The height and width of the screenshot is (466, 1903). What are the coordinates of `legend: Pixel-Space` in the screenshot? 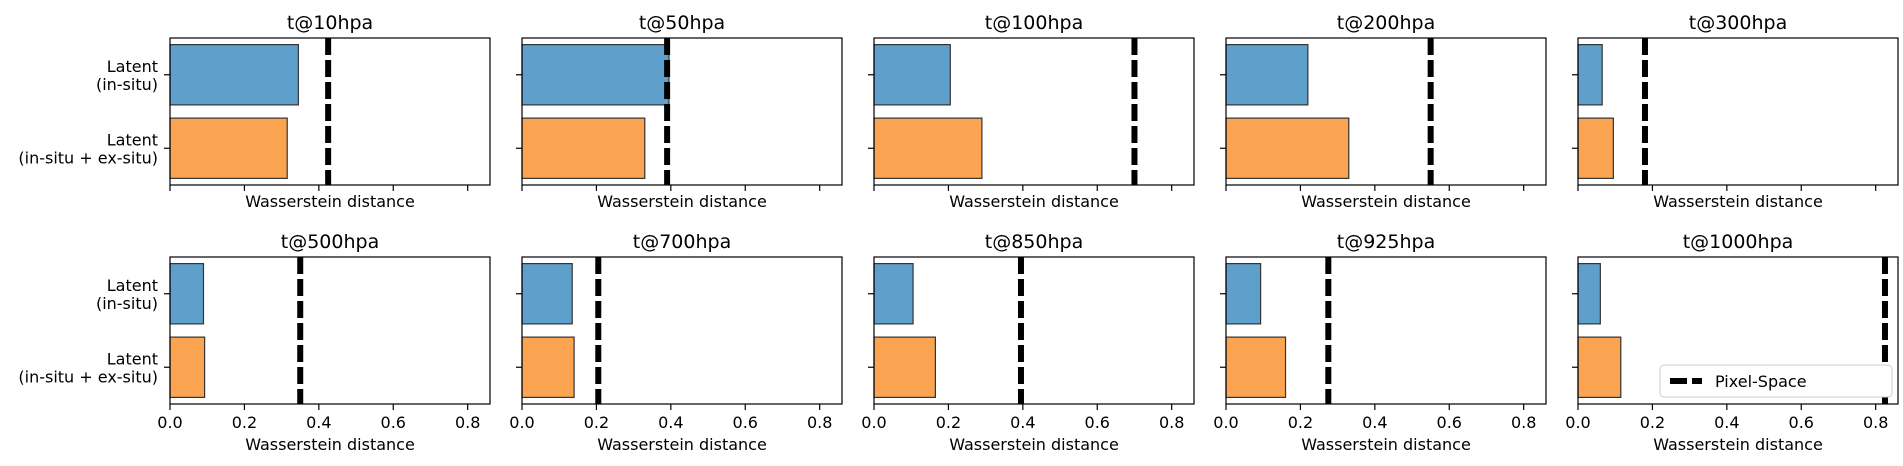 It's located at (1776, 381).